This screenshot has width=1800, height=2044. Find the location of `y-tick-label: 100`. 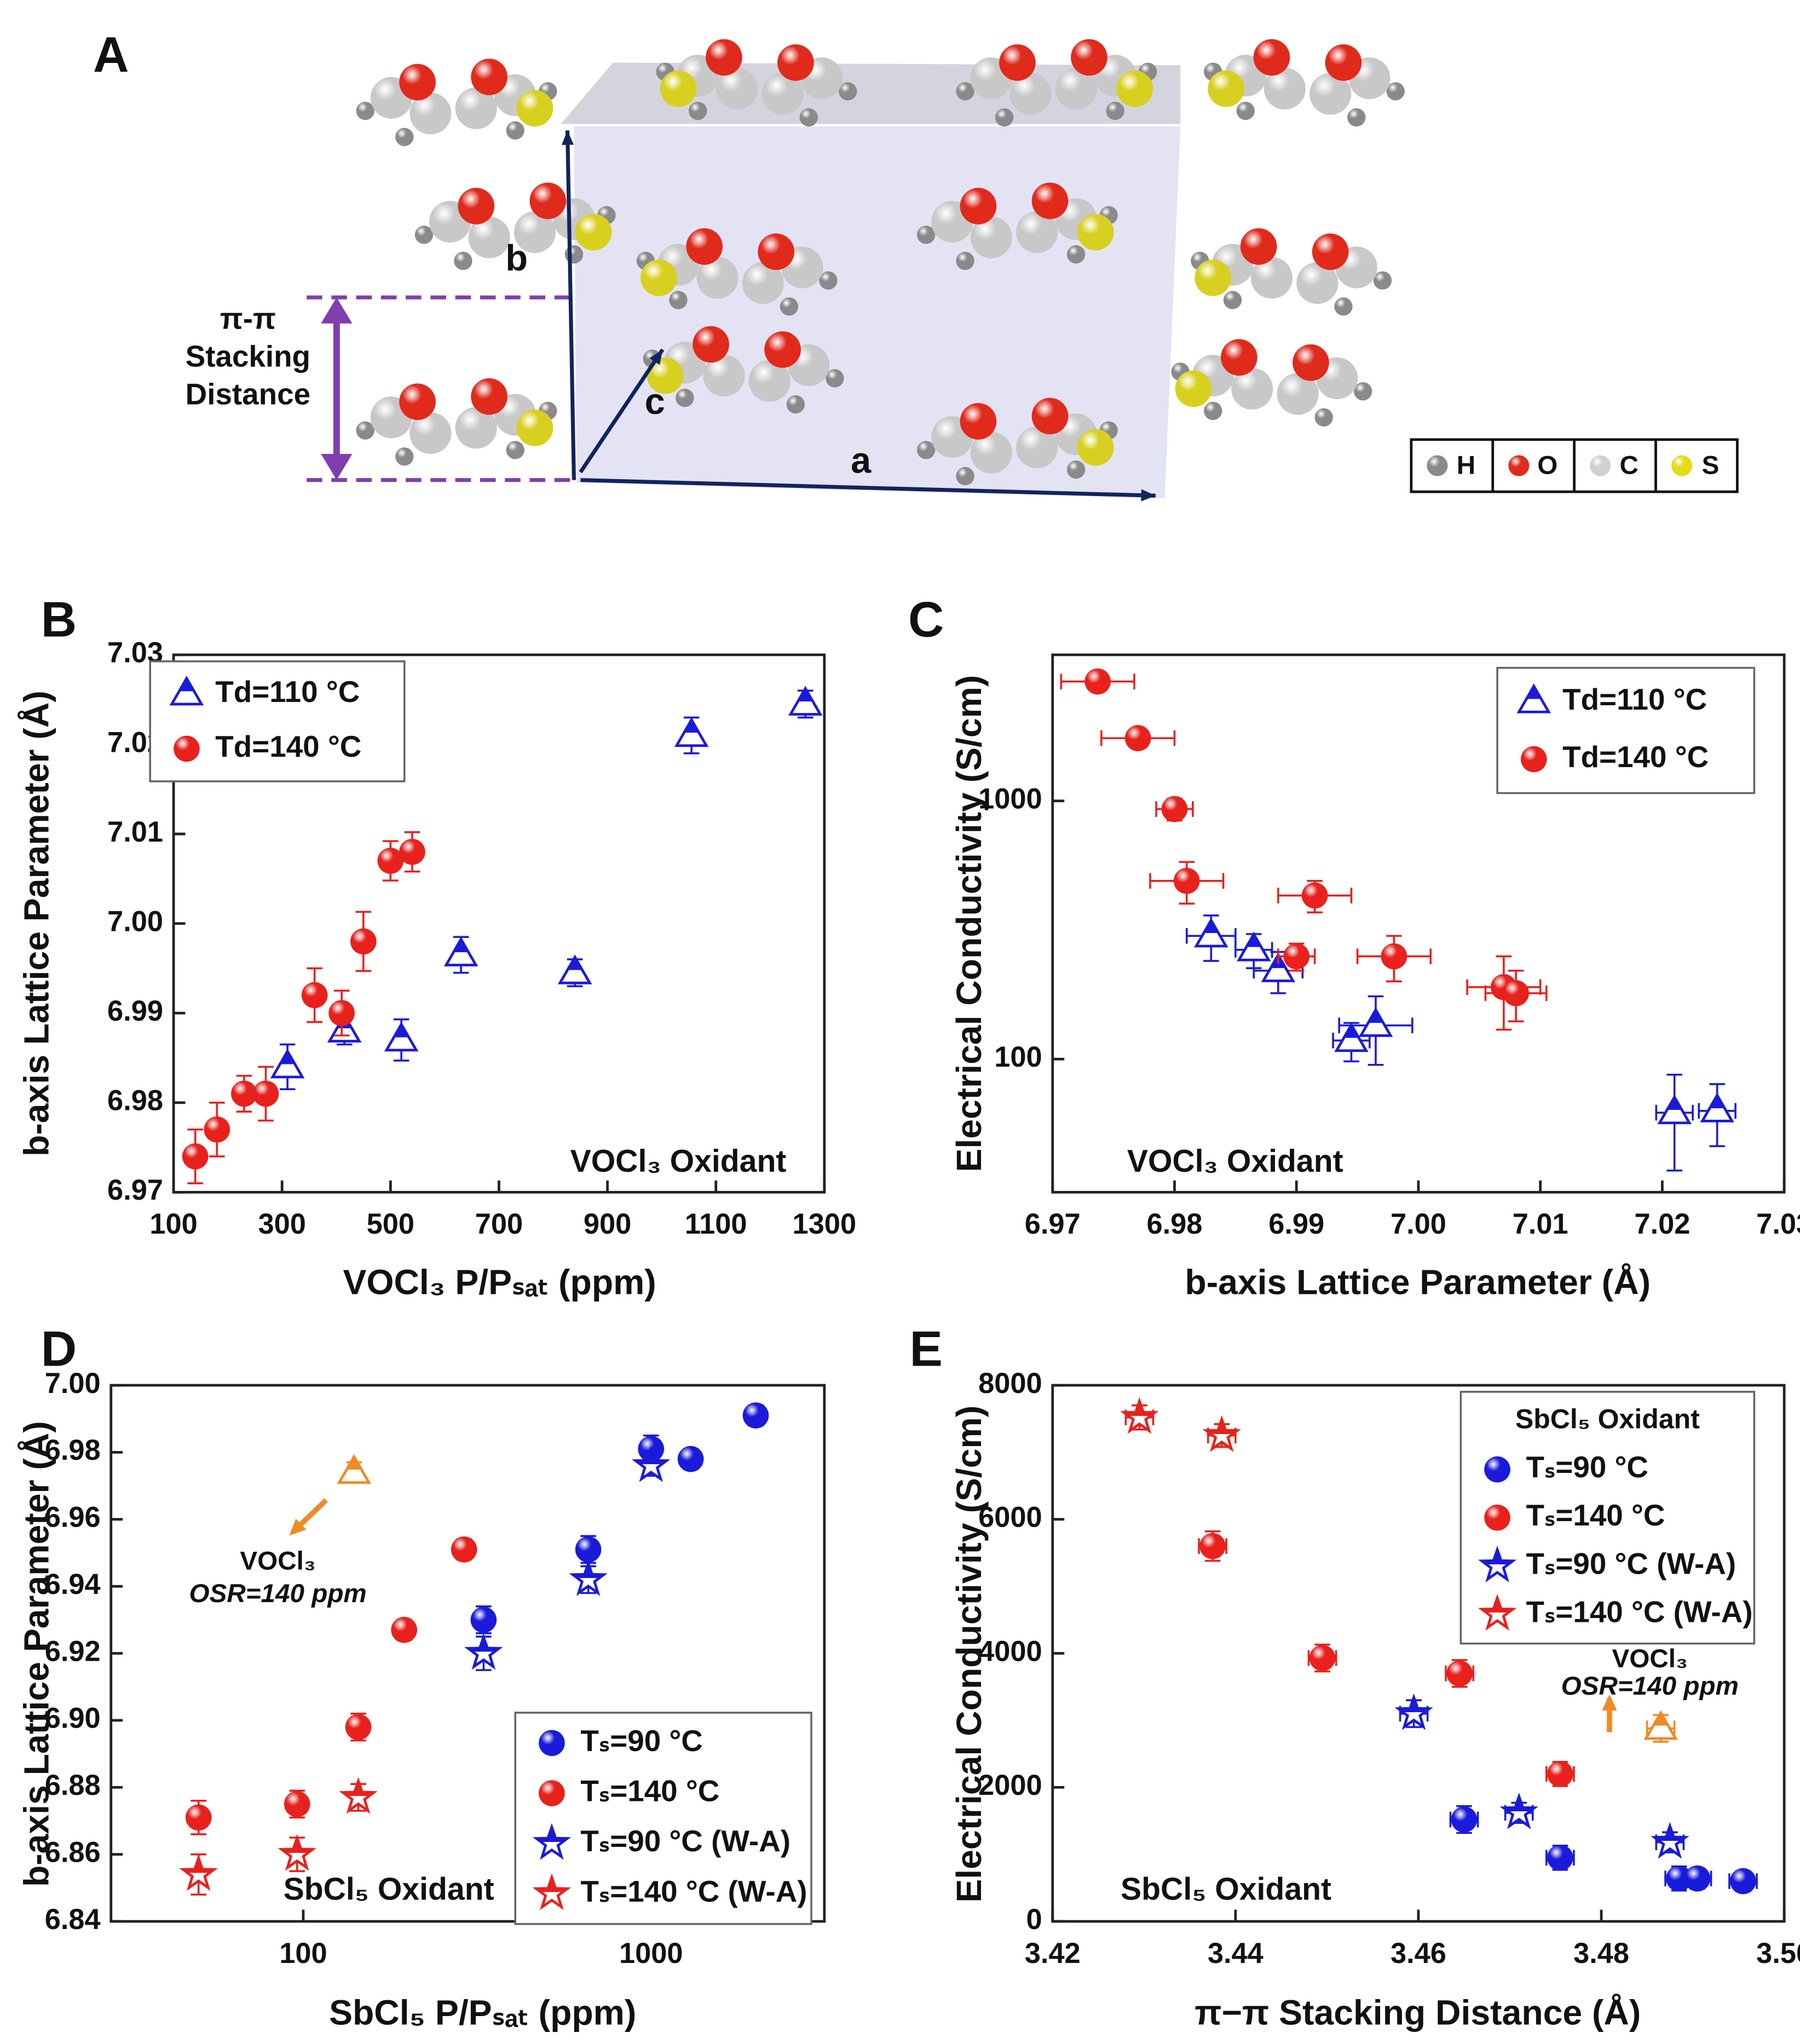

y-tick-label: 100 is located at coordinates (1018, 1057).